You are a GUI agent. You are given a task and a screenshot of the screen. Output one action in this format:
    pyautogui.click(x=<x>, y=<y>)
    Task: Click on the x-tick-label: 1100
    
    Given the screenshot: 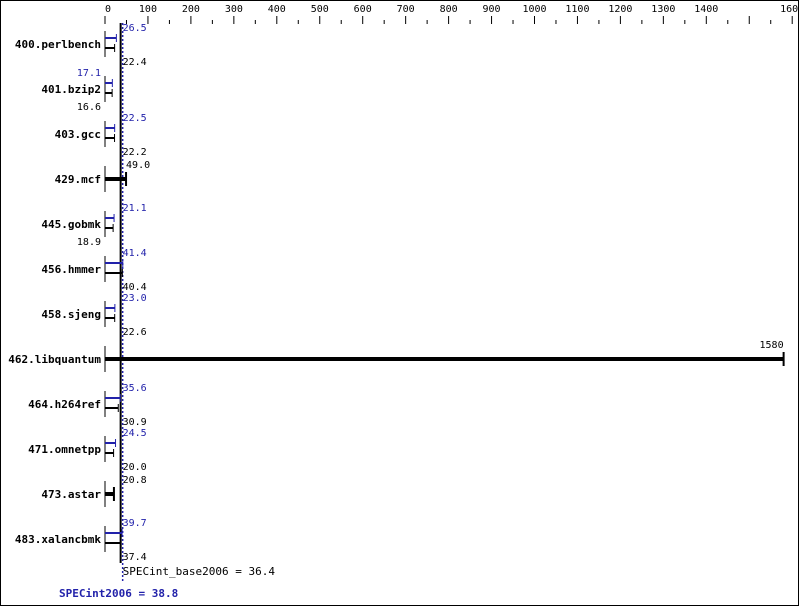 What is the action you would take?
    pyautogui.click(x=577, y=9)
    